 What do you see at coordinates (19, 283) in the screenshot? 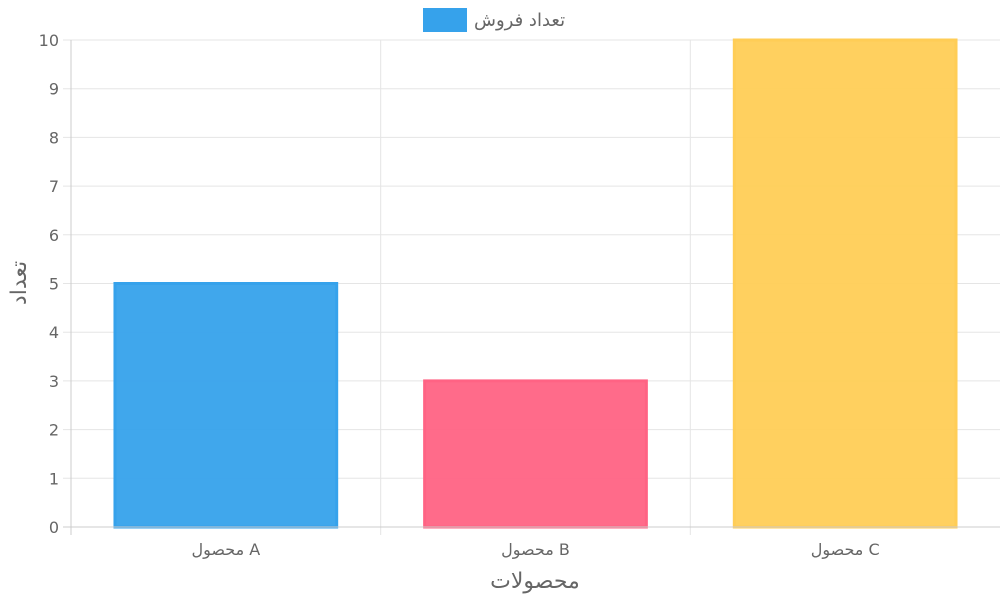
I see `y-axis-title: تعداد` at bounding box center [19, 283].